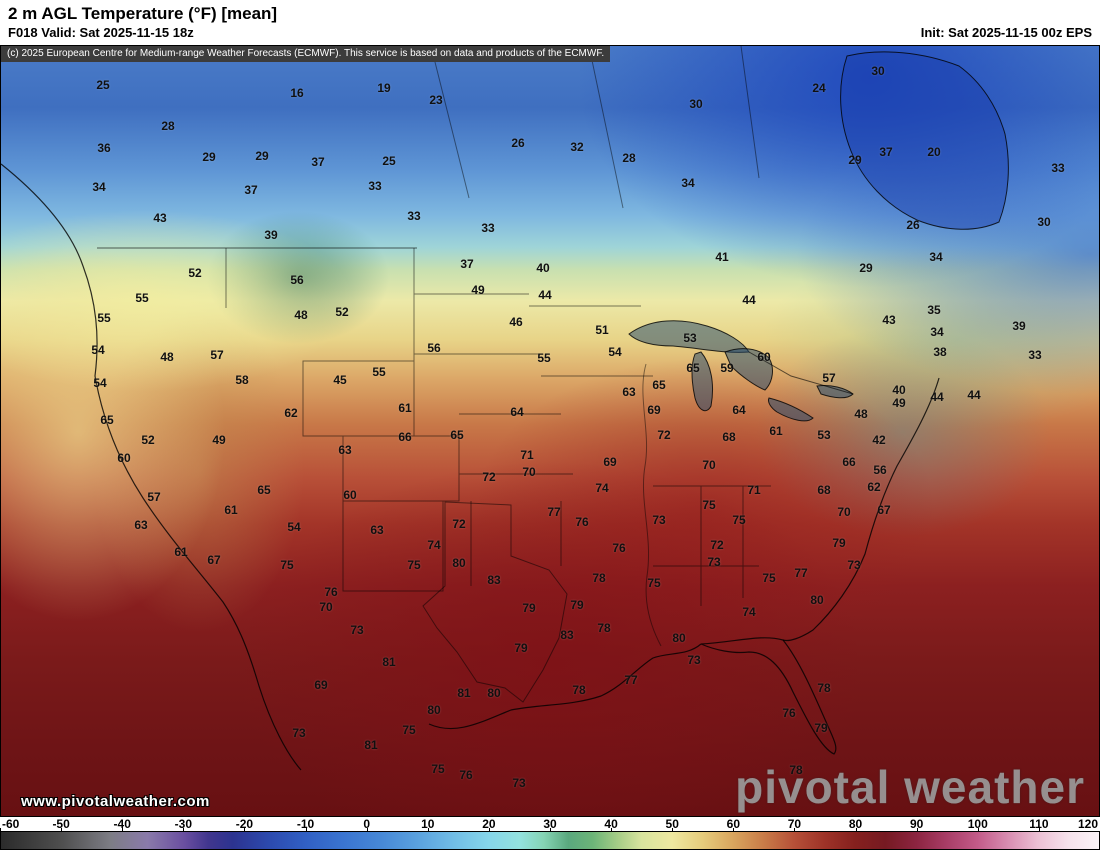 The width and height of the screenshot is (1100, 850). What do you see at coordinates (855, 824) in the screenshot?
I see `colorbar-tick-label: 80` at bounding box center [855, 824].